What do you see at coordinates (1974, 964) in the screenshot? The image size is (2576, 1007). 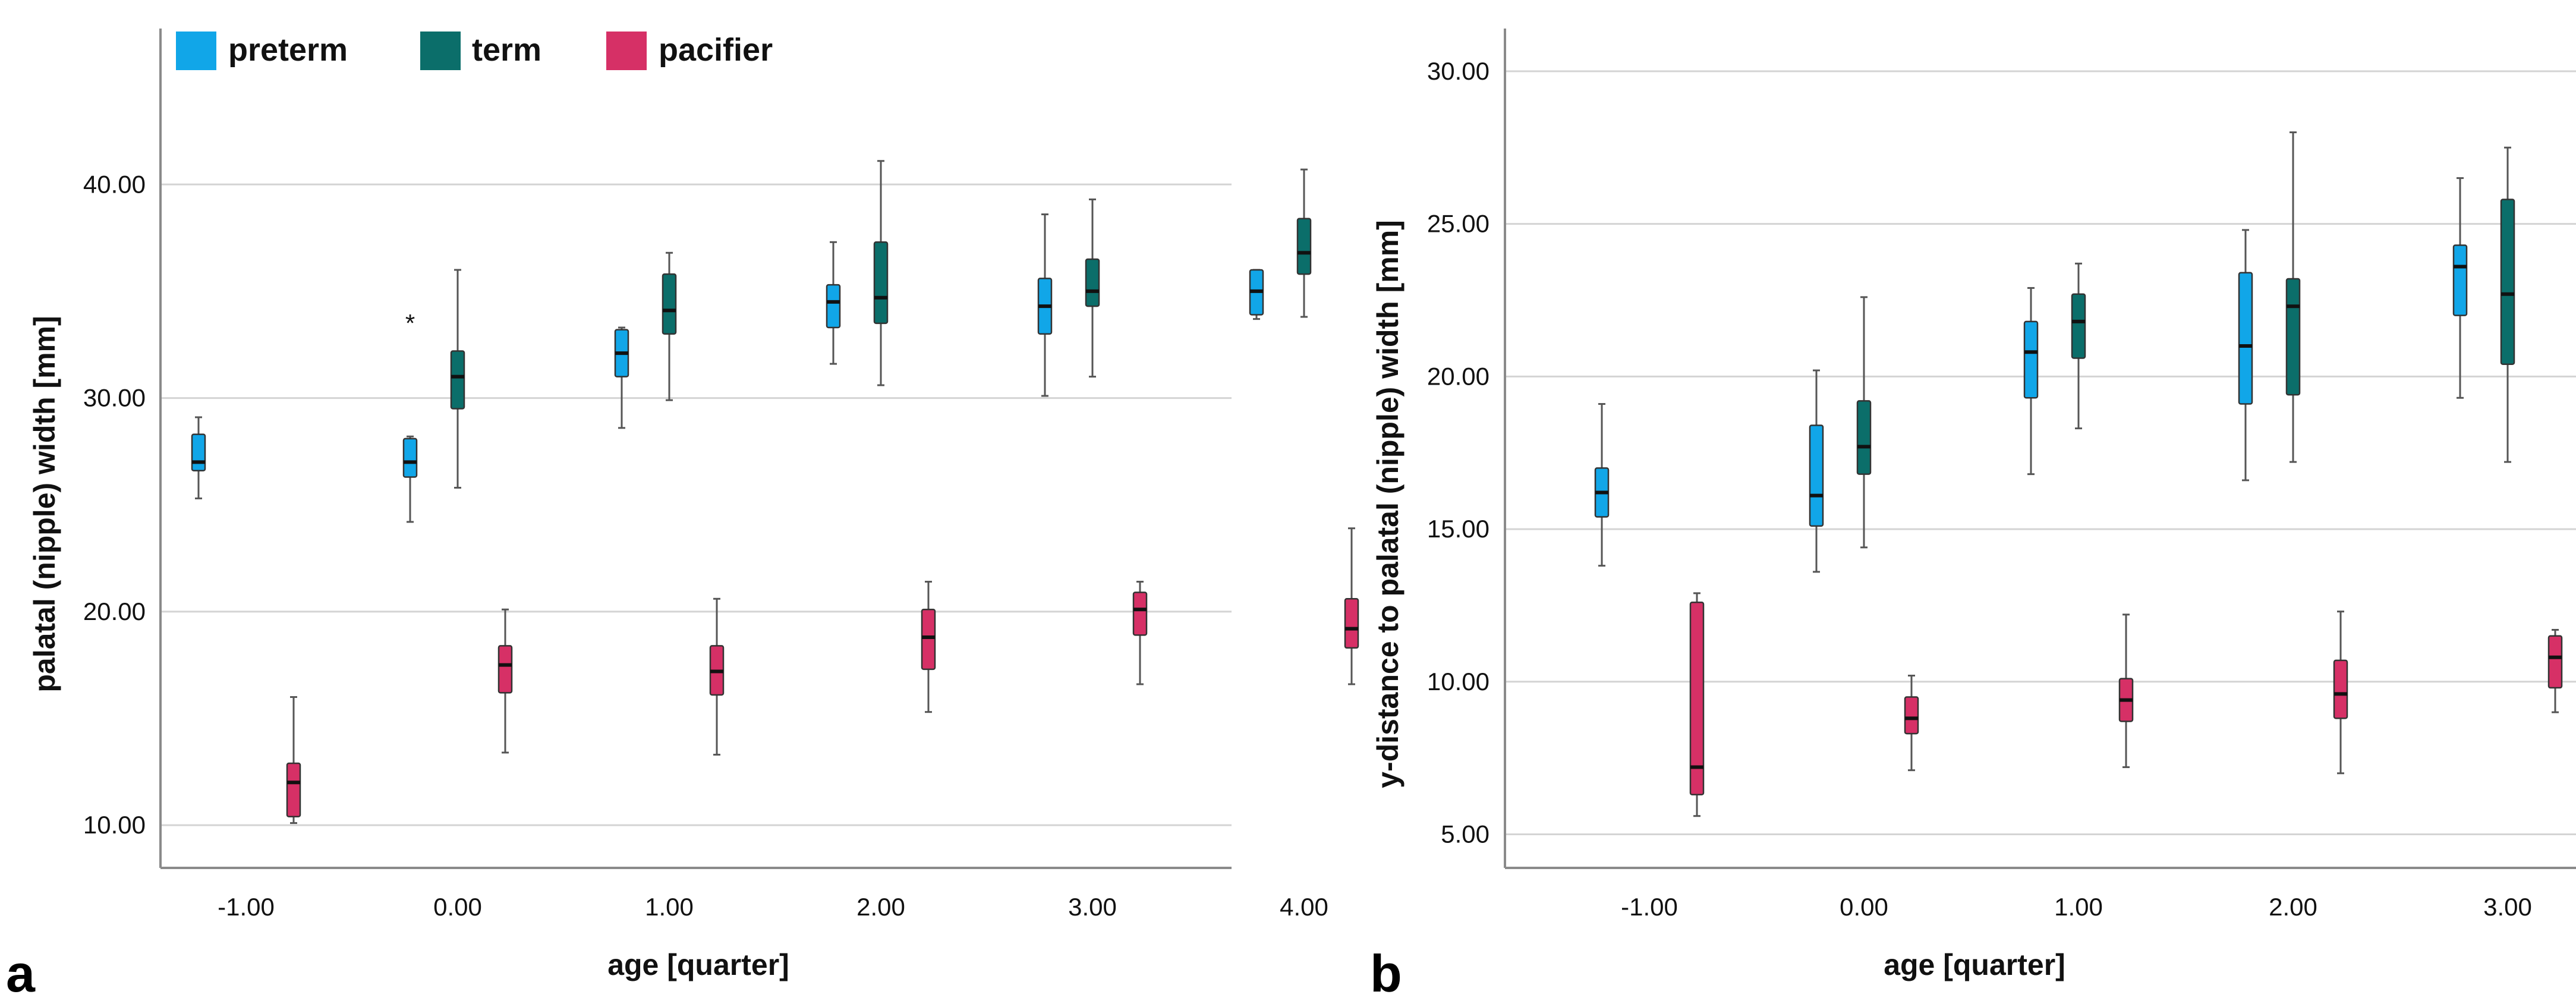 I see `chart-b-xlabel: age [quarter]` at bounding box center [1974, 964].